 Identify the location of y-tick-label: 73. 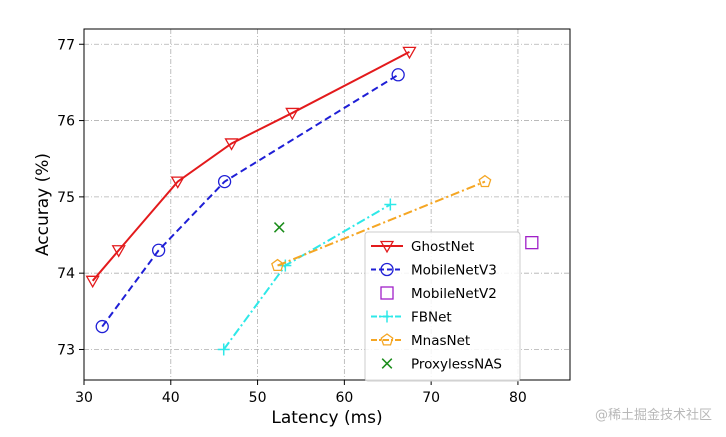
(66, 350).